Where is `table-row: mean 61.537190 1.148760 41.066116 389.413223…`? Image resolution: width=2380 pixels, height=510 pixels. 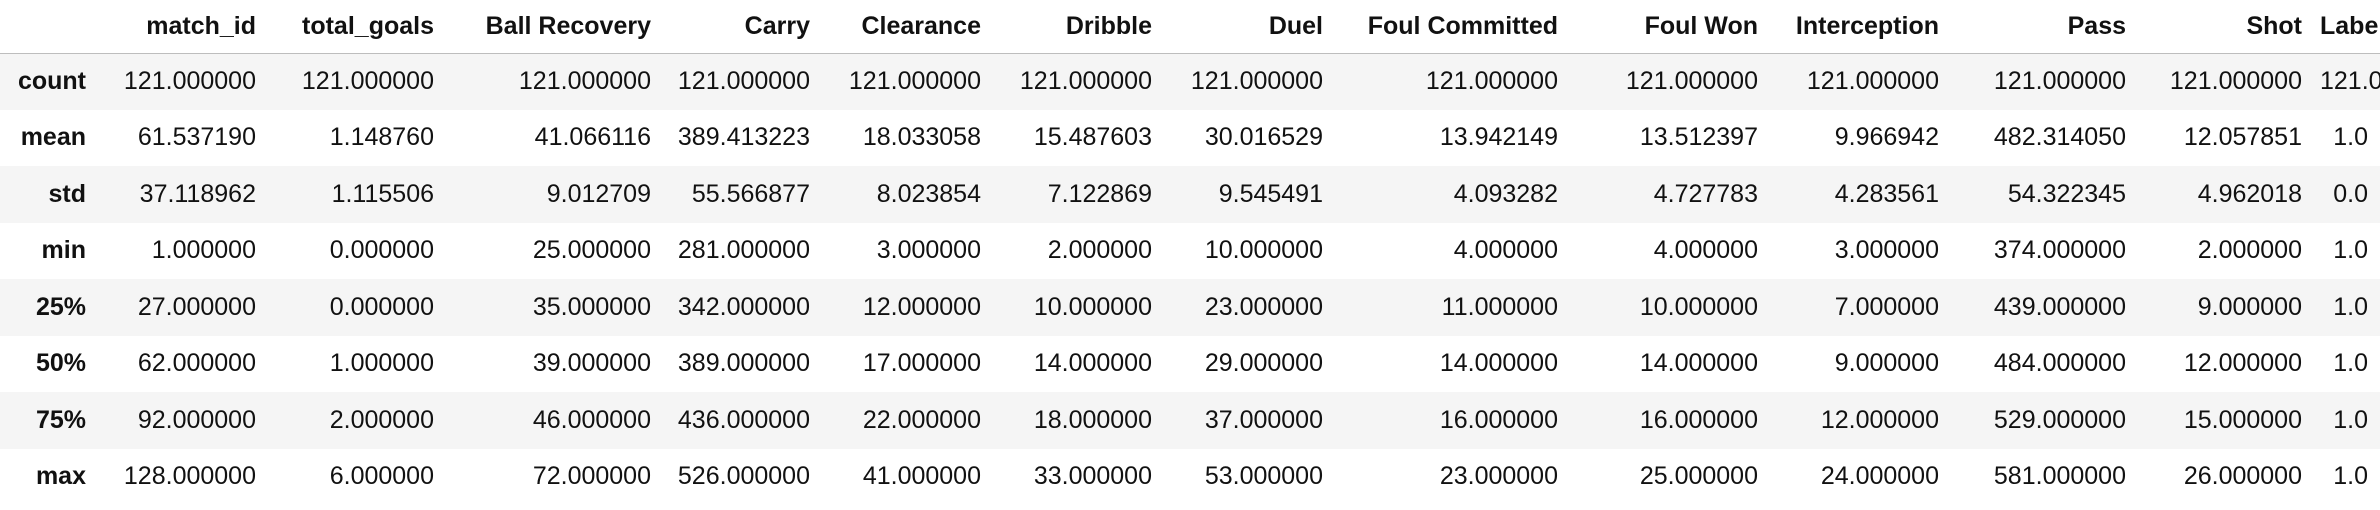
table-row: mean 61.537190 1.148760 41.066116 389.413223… is located at coordinates (1190, 137).